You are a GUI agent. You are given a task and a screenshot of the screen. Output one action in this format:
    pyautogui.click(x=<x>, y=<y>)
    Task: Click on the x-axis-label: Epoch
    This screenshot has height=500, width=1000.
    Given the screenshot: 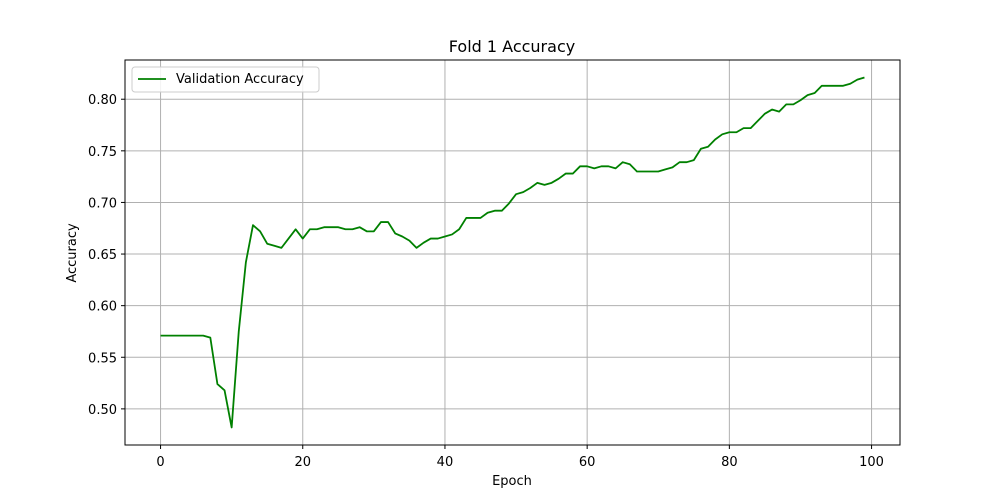 What is the action you would take?
    pyautogui.click(x=512, y=481)
    